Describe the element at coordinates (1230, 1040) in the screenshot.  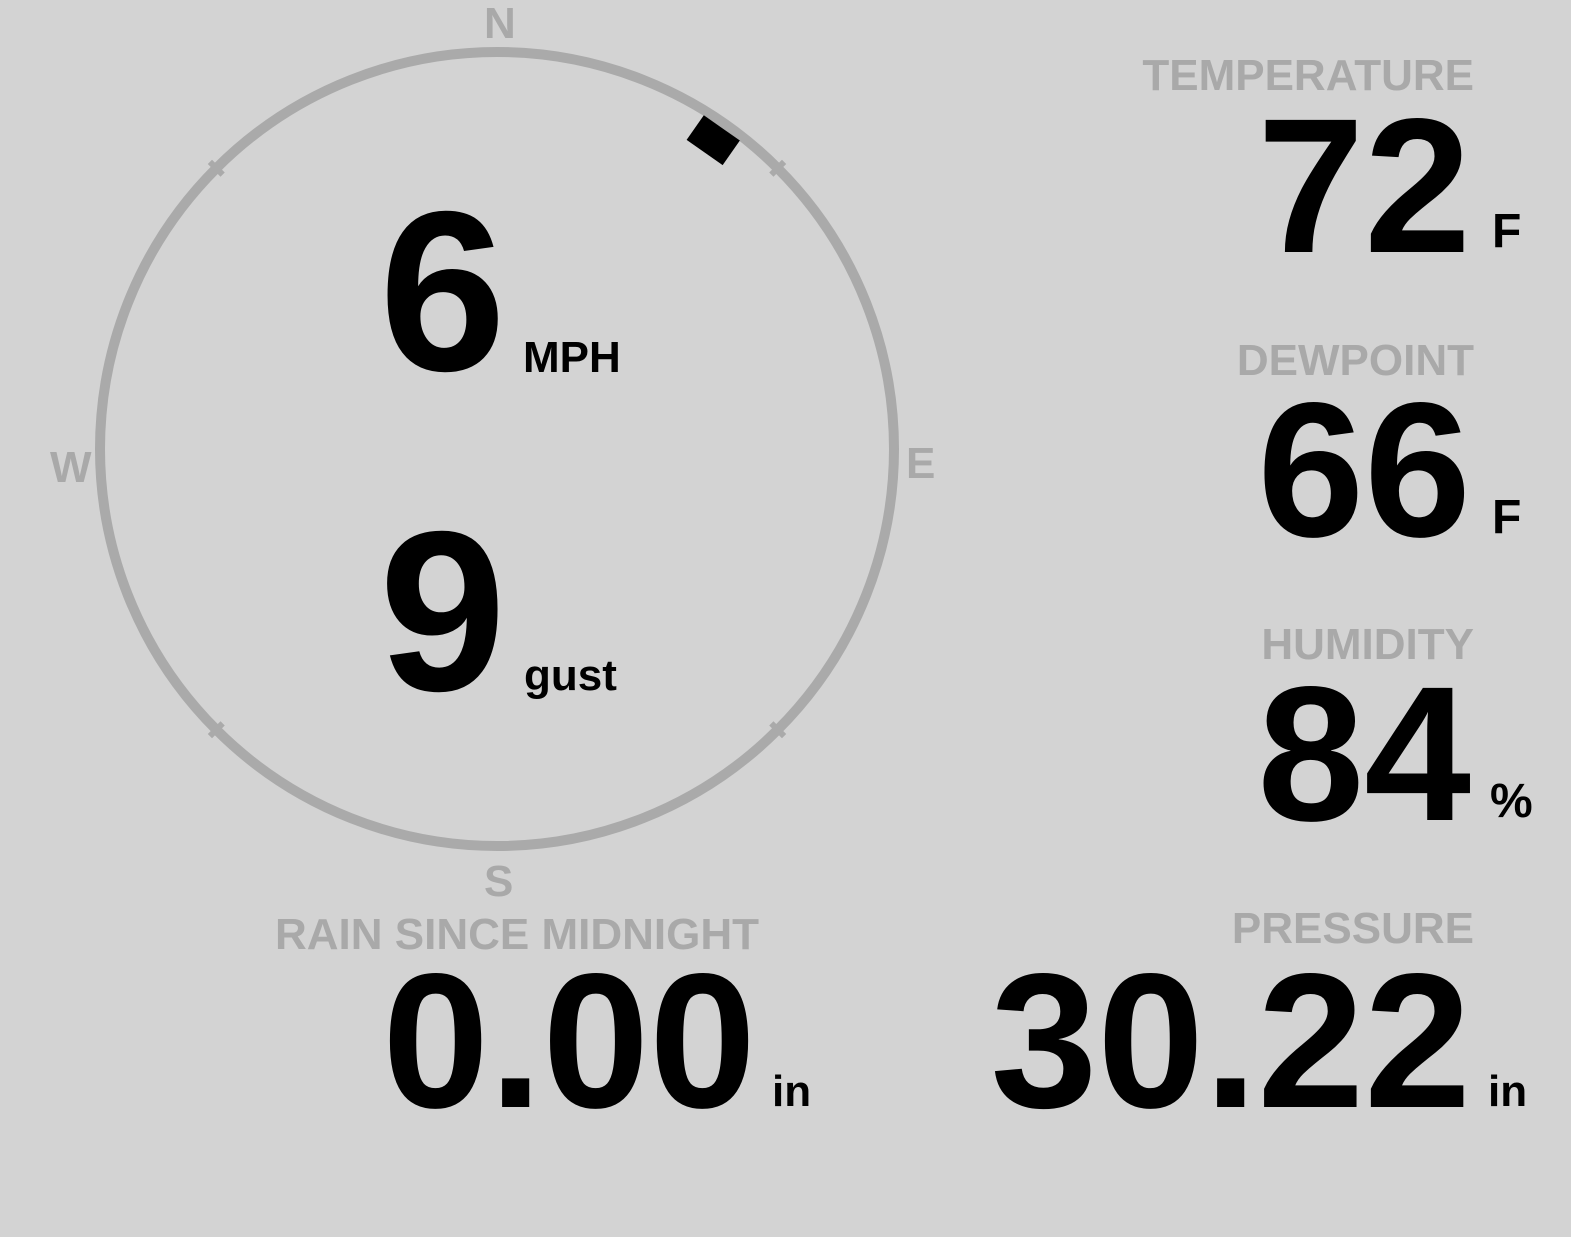
I see `pressure-value: 30.22` at that location.